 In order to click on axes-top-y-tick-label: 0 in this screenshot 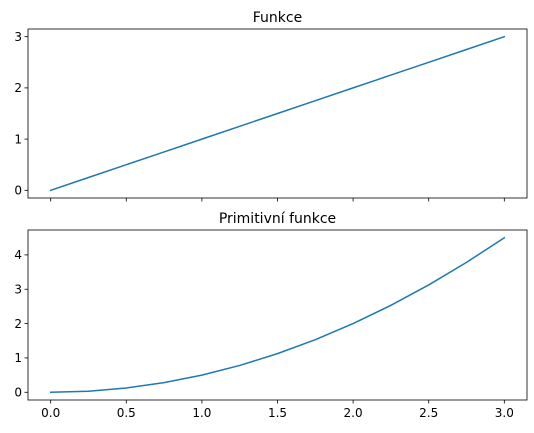, I will do `click(18, 191)`.